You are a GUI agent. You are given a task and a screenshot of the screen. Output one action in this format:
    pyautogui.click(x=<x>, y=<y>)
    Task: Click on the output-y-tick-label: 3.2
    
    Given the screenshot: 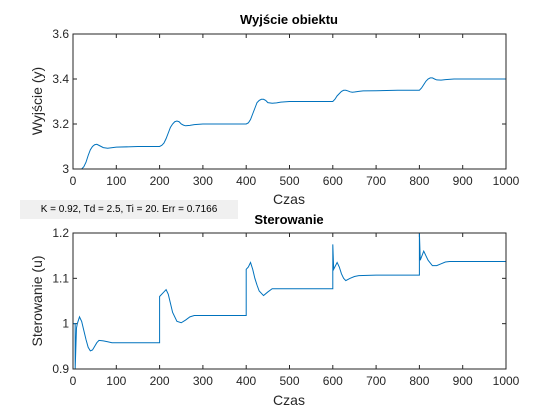 What is the action you would take?
    pyautogui.click(x=60, y=124)
    